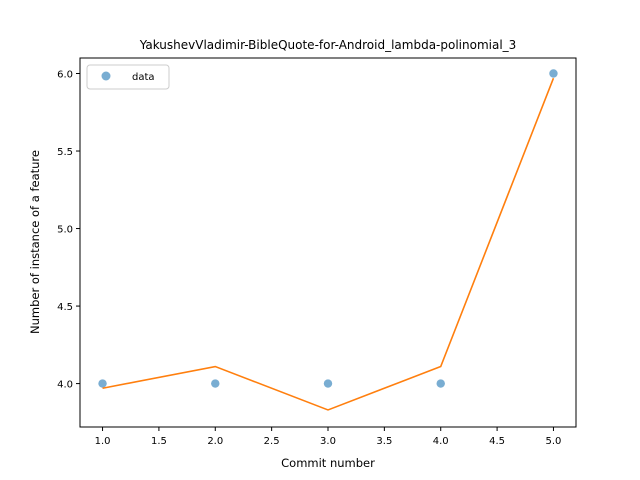 Image resolution: width=640 pixels, height=480 pixels. What do you see at coordinates (384, 441) in the screenshot?
I see `x-tick-label-5: 3.5` at bounding box center [384, 441].